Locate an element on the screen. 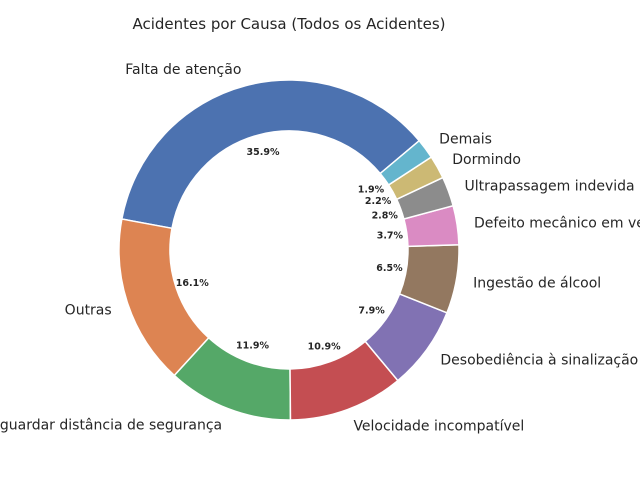  value-label-outras: 16.1% is located at coordinates (192, 283).